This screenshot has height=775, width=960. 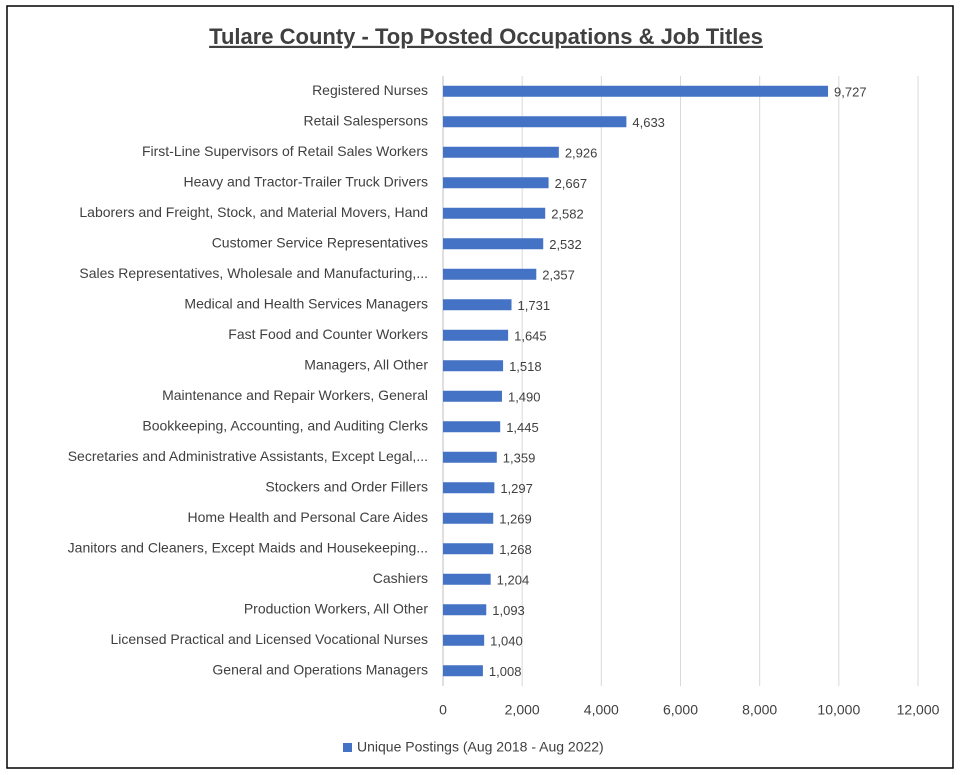 I want to click on y-tick-label: Cashiers, so click(x=400, y=578).